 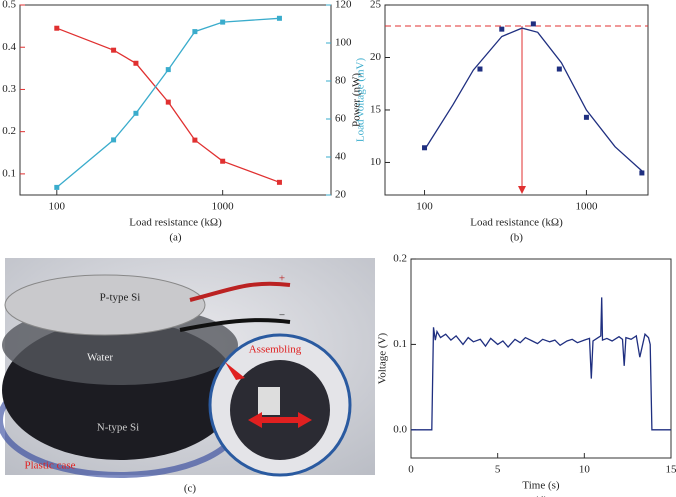 What do you see at coordinates (105, 305) in the screenshot?
I see `lid` at bounding box center [105, 305].